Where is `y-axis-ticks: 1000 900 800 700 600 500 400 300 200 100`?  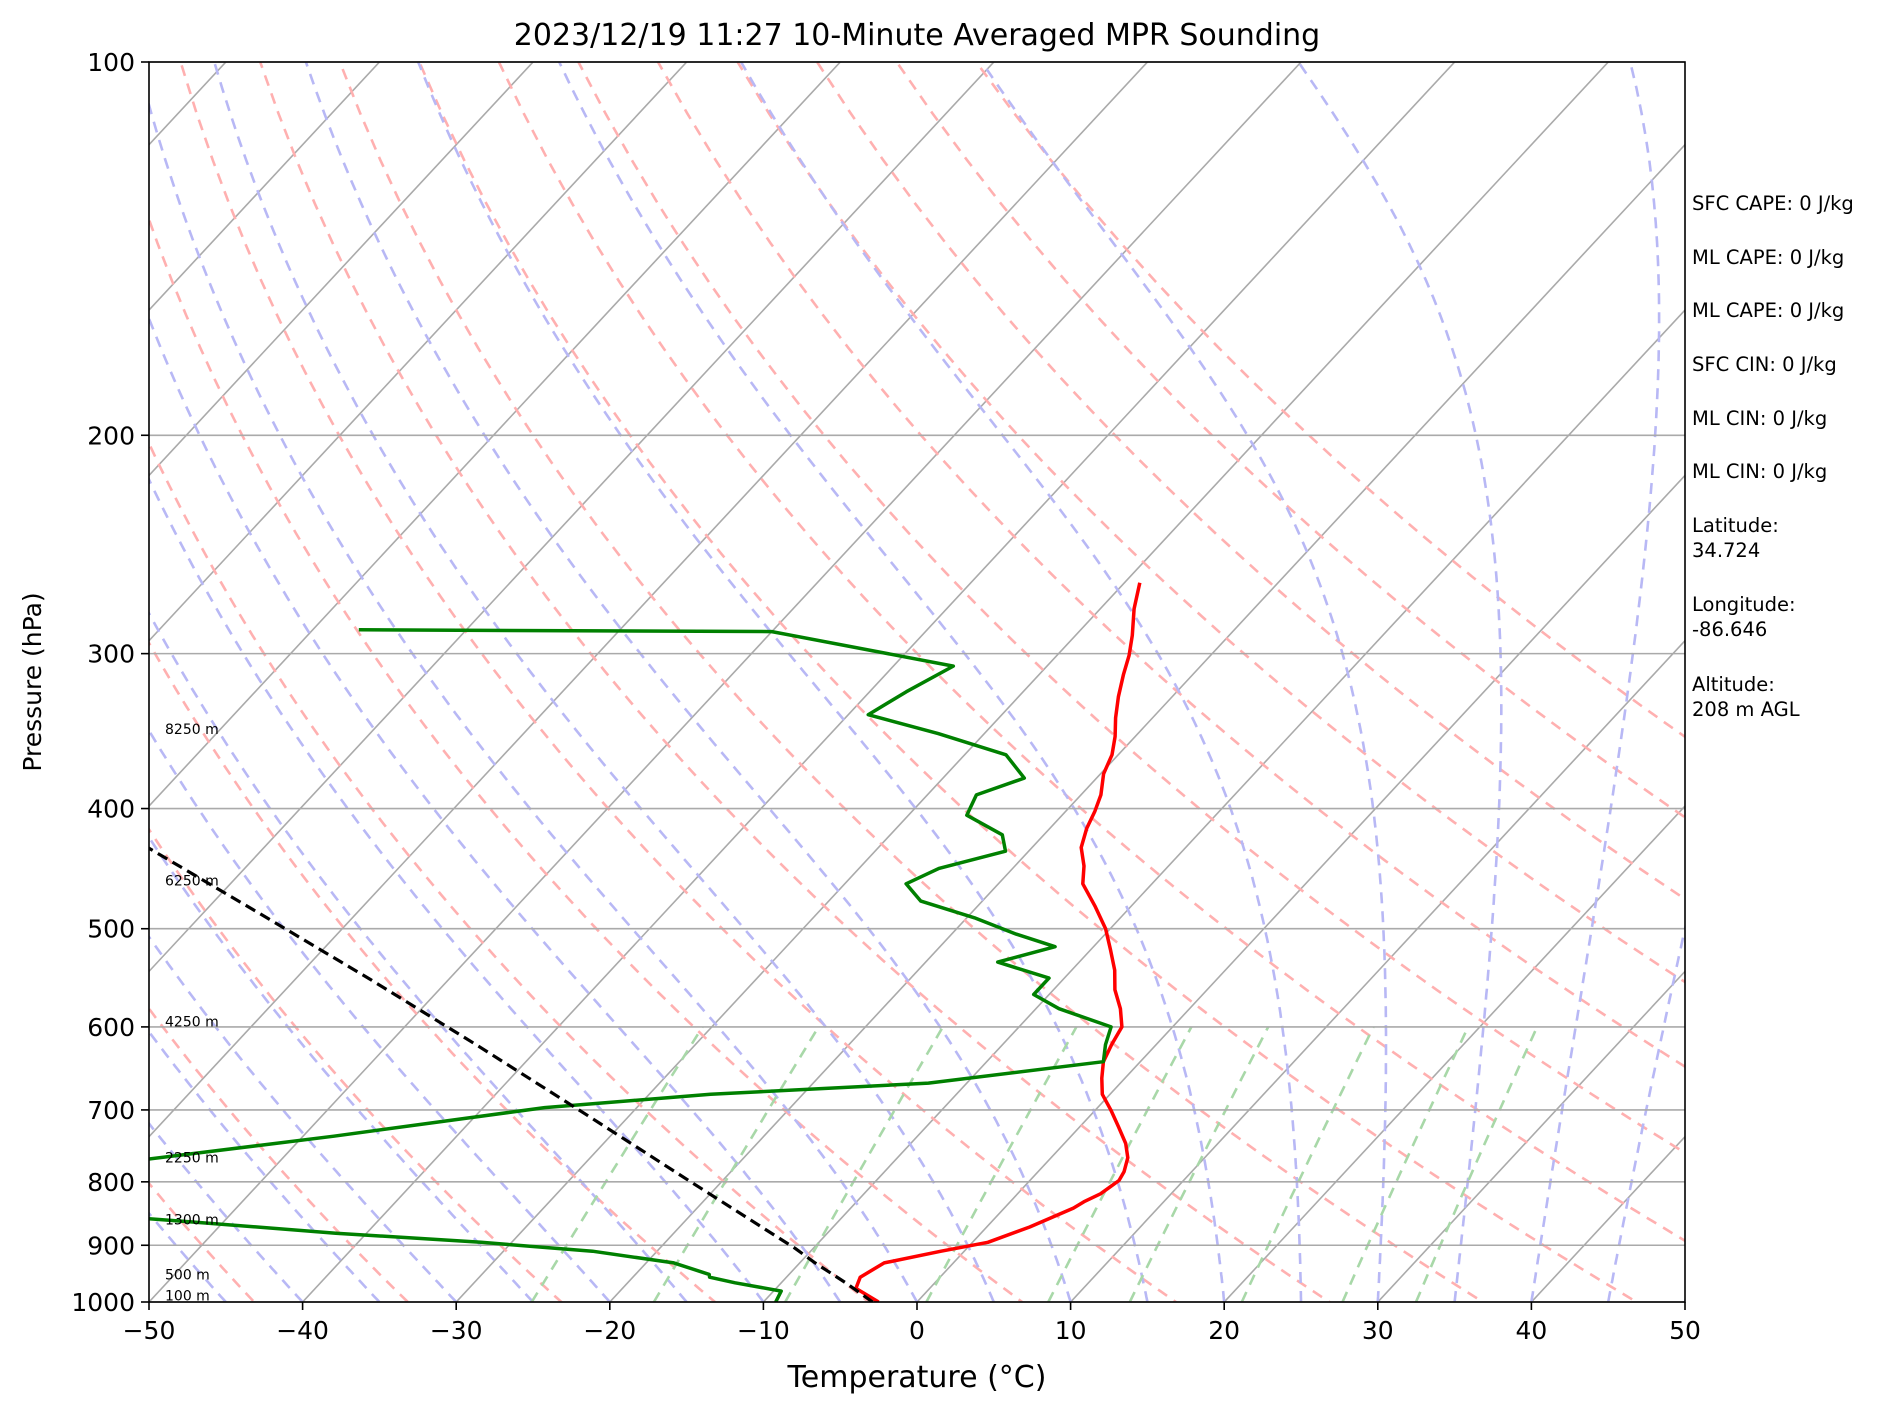
y-axis-ticks: 1000 900 800 700 600 500 400 300 200 100 is located at coordinates (110, 682).